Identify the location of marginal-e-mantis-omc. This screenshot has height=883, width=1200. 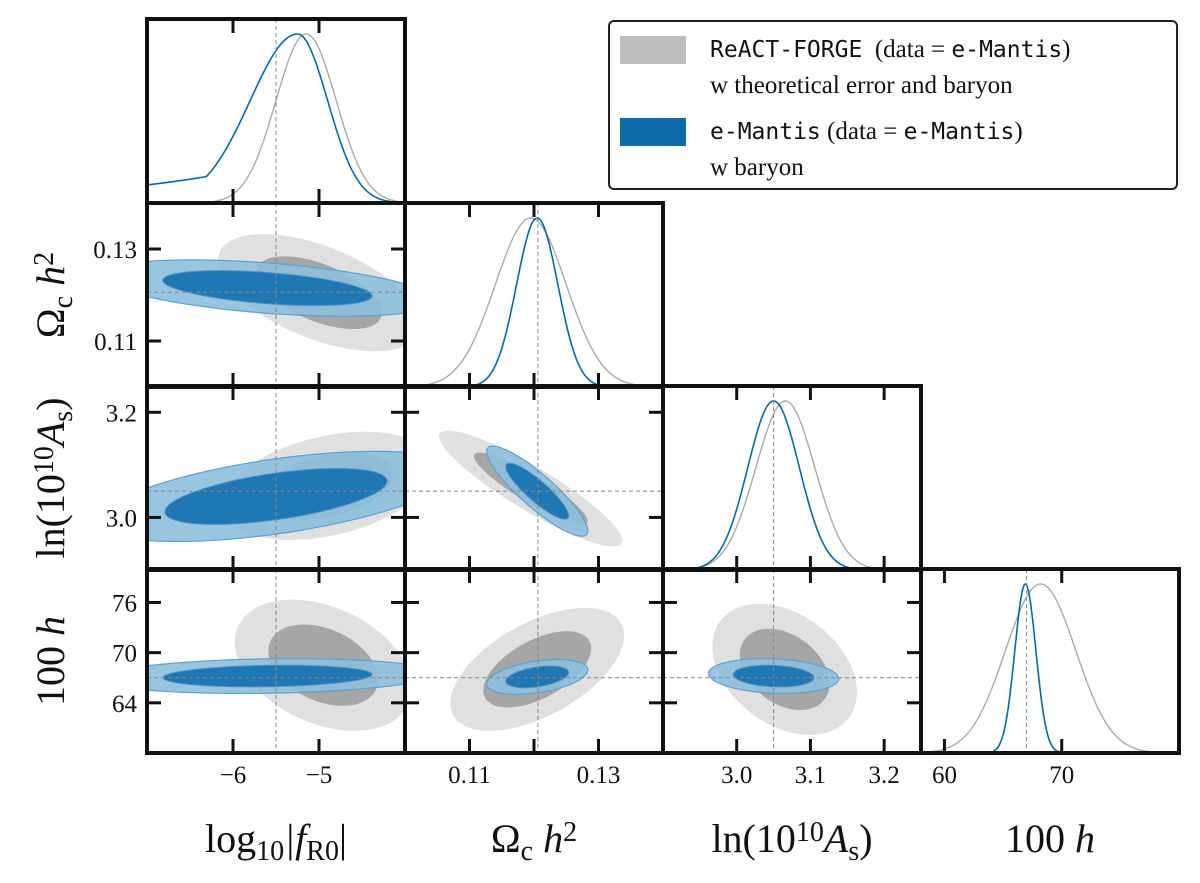
(534, 302).